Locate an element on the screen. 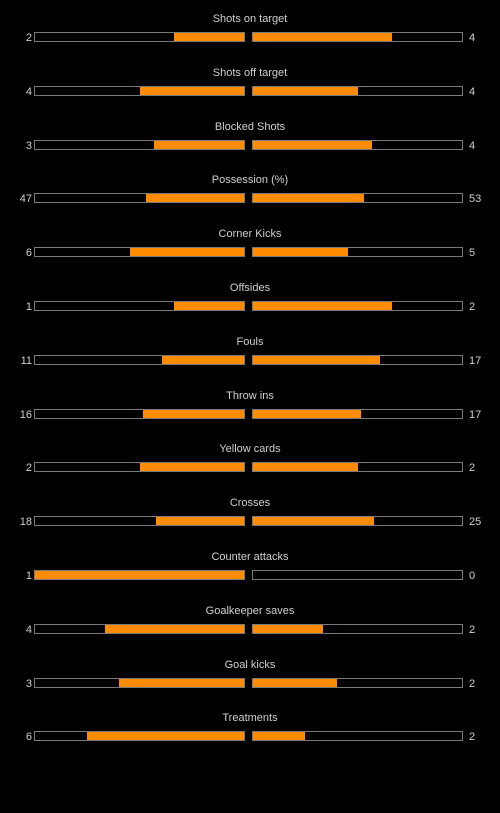 This screenshot has height=813, width=500. away-value: 25 is located at coordinates (475, 522).